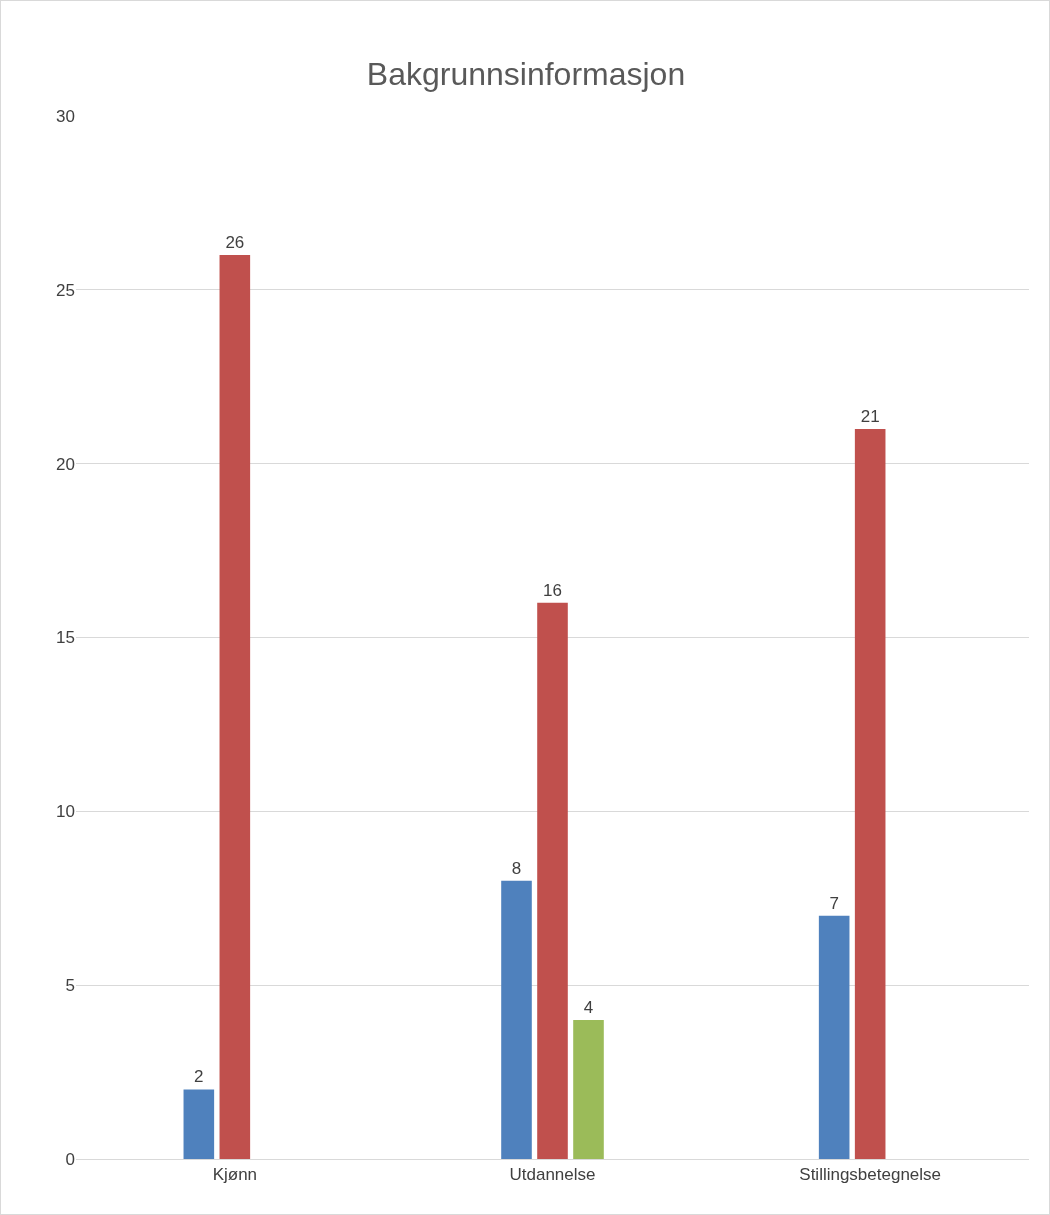  What do you see at coordinates (65, 290) in the screenshot?
I see `y-tick-label: 25` at bounding box center [65, 290].